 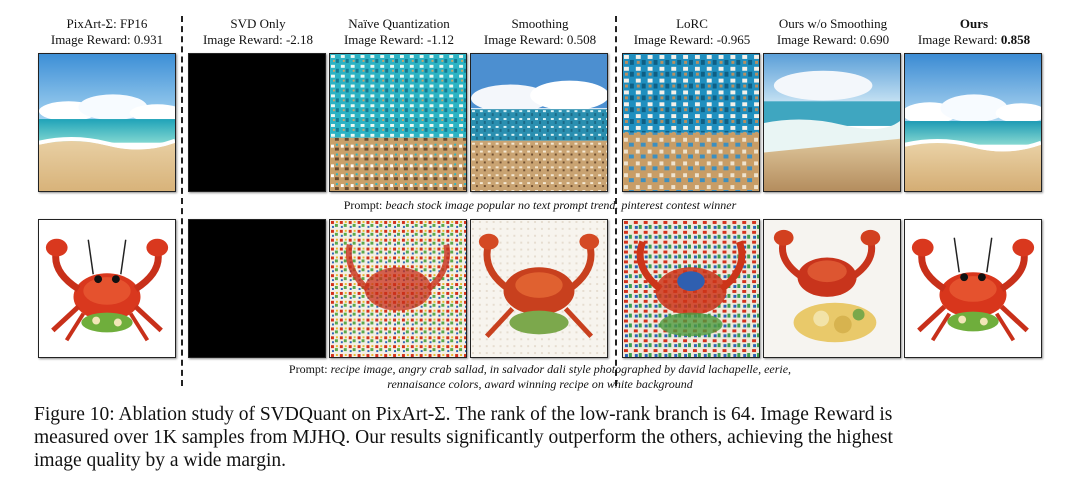 I want to click on image-crab-fp16, so click(x=107, y=288).